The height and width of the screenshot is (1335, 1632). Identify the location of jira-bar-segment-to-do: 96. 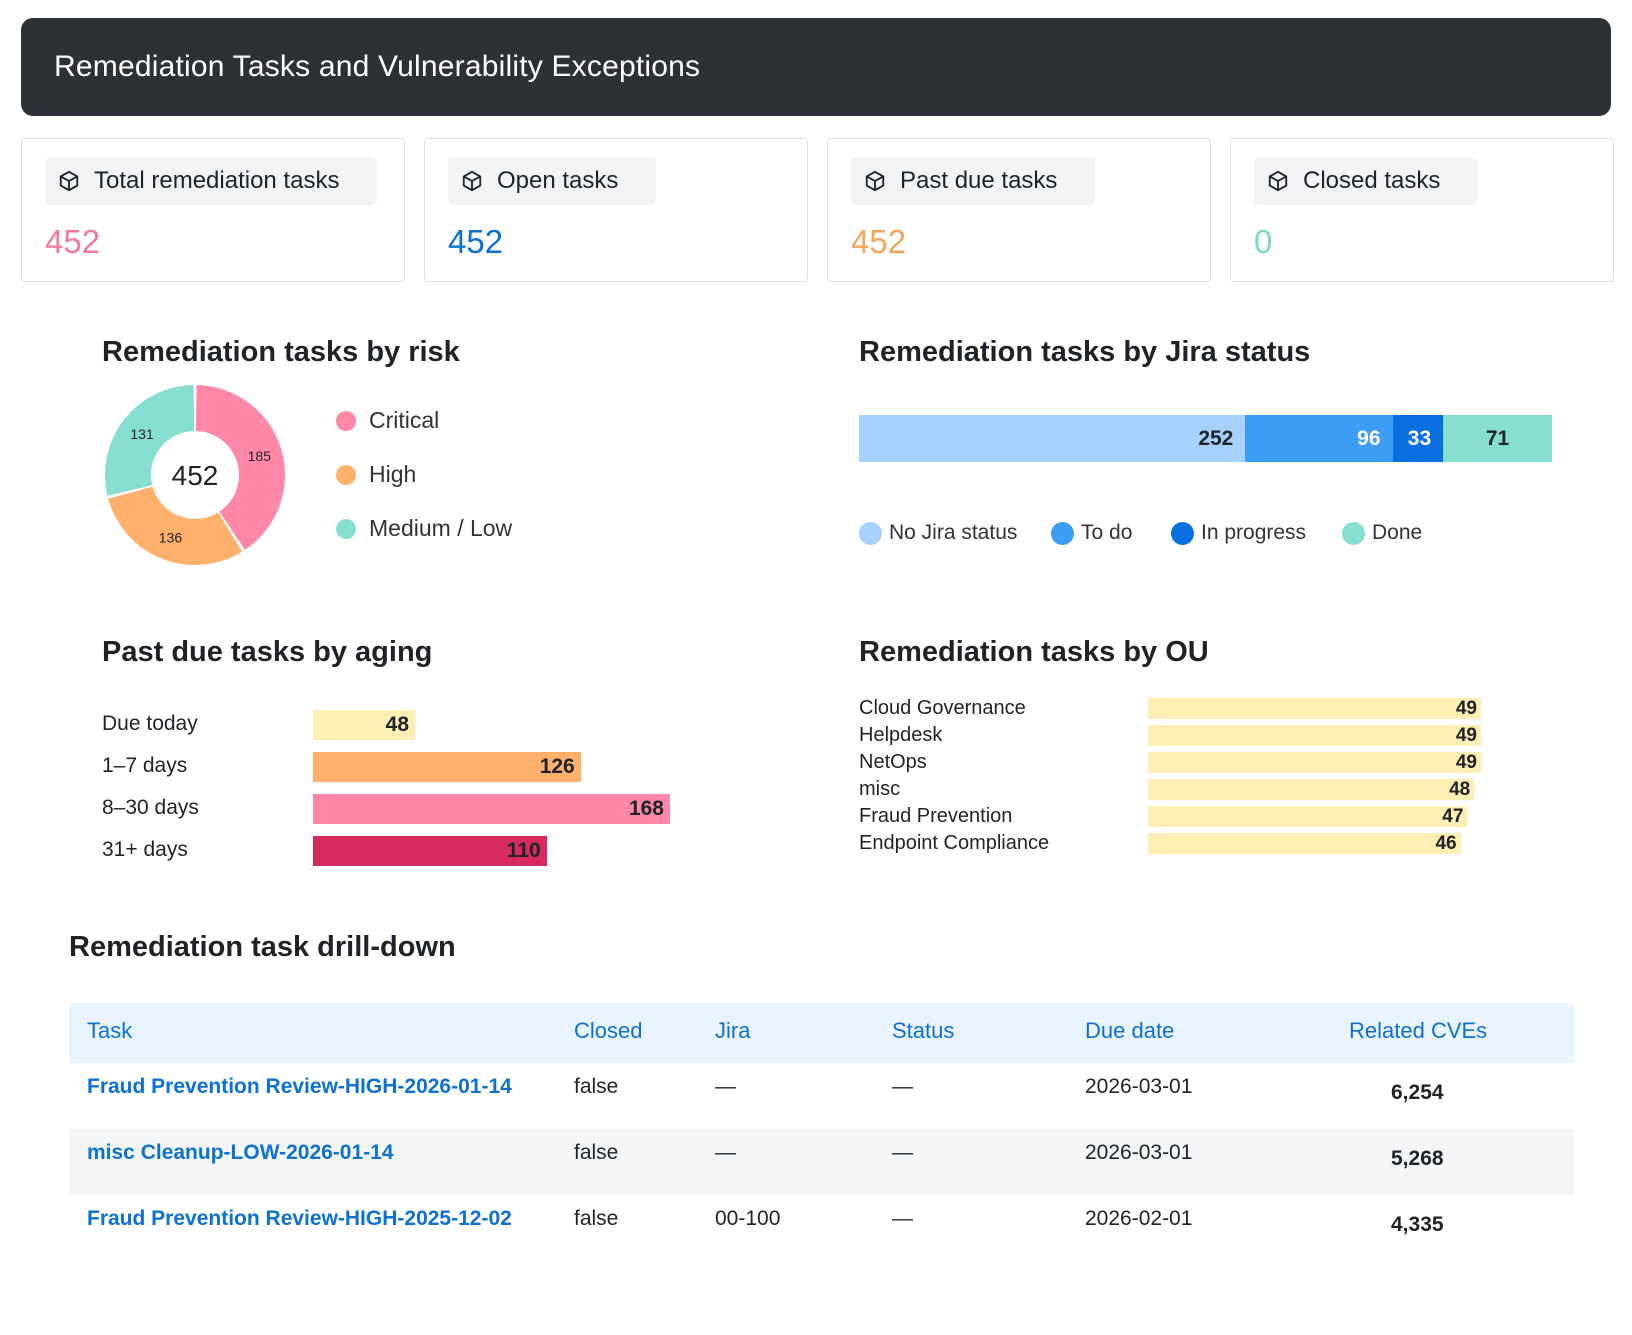
(1319, 438).